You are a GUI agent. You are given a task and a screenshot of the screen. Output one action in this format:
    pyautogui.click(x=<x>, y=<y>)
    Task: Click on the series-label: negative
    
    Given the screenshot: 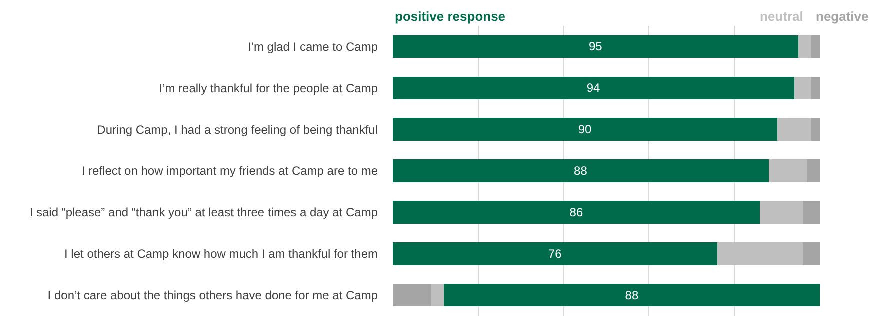 What is the action you would take?
    pyautogui.click(x=842, y=16)
    